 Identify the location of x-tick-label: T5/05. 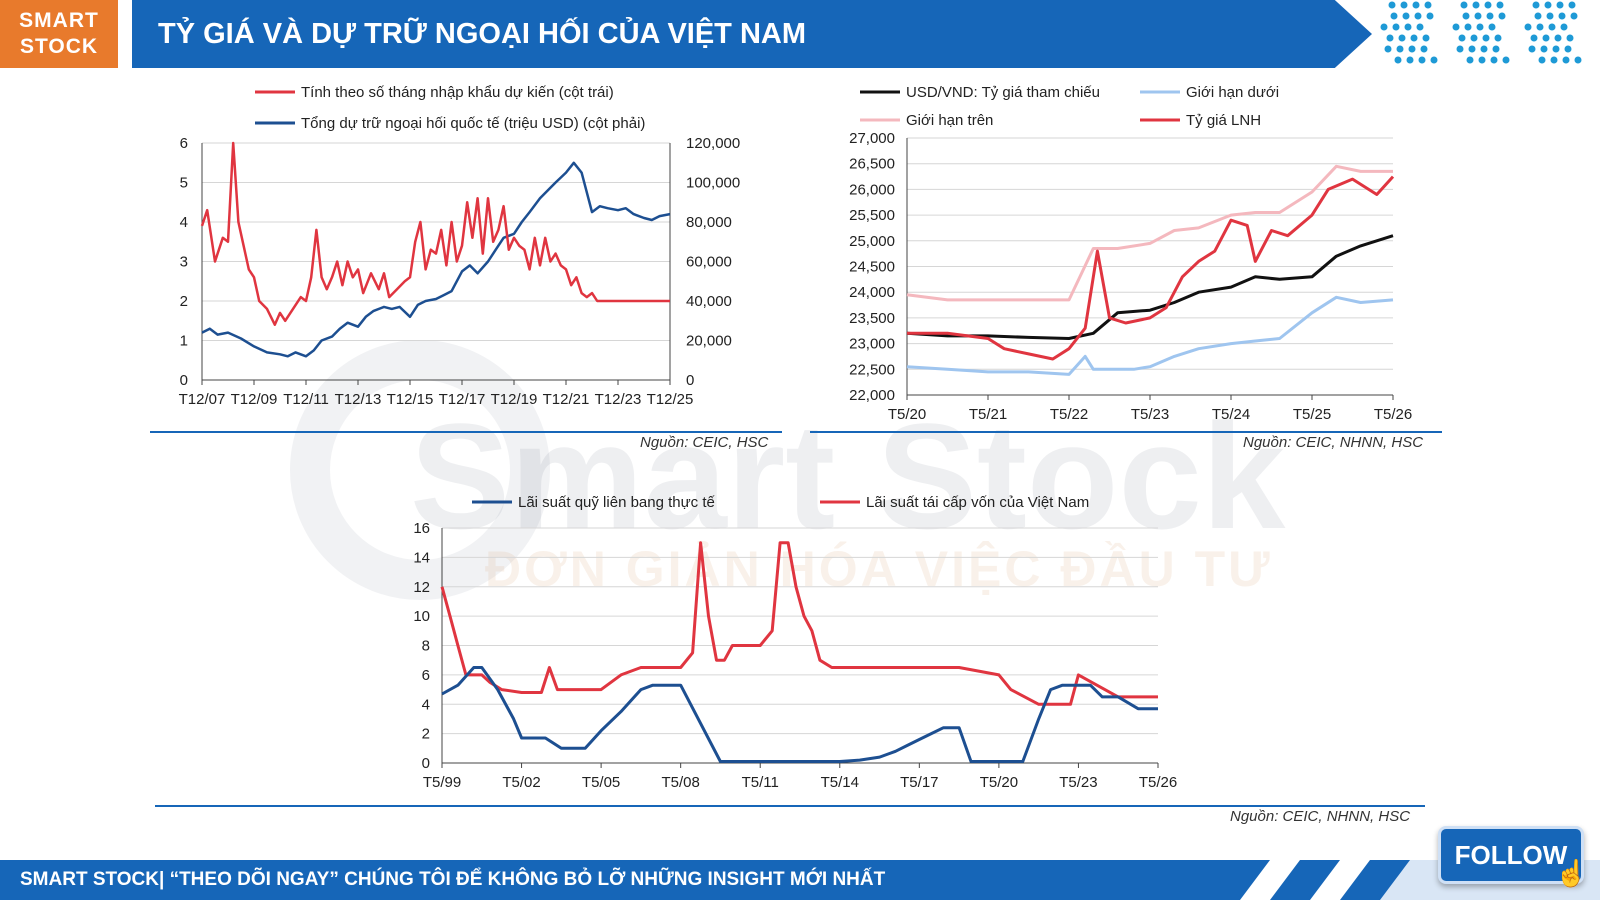
(601, 782).